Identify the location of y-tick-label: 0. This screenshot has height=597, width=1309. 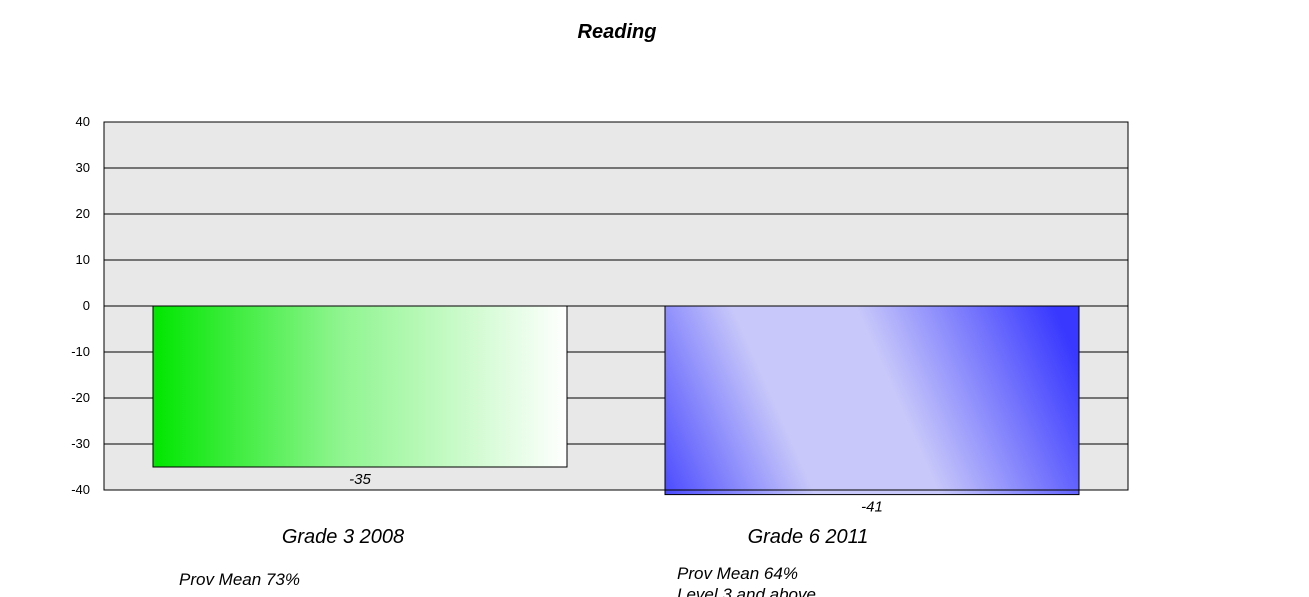
(86, 305).